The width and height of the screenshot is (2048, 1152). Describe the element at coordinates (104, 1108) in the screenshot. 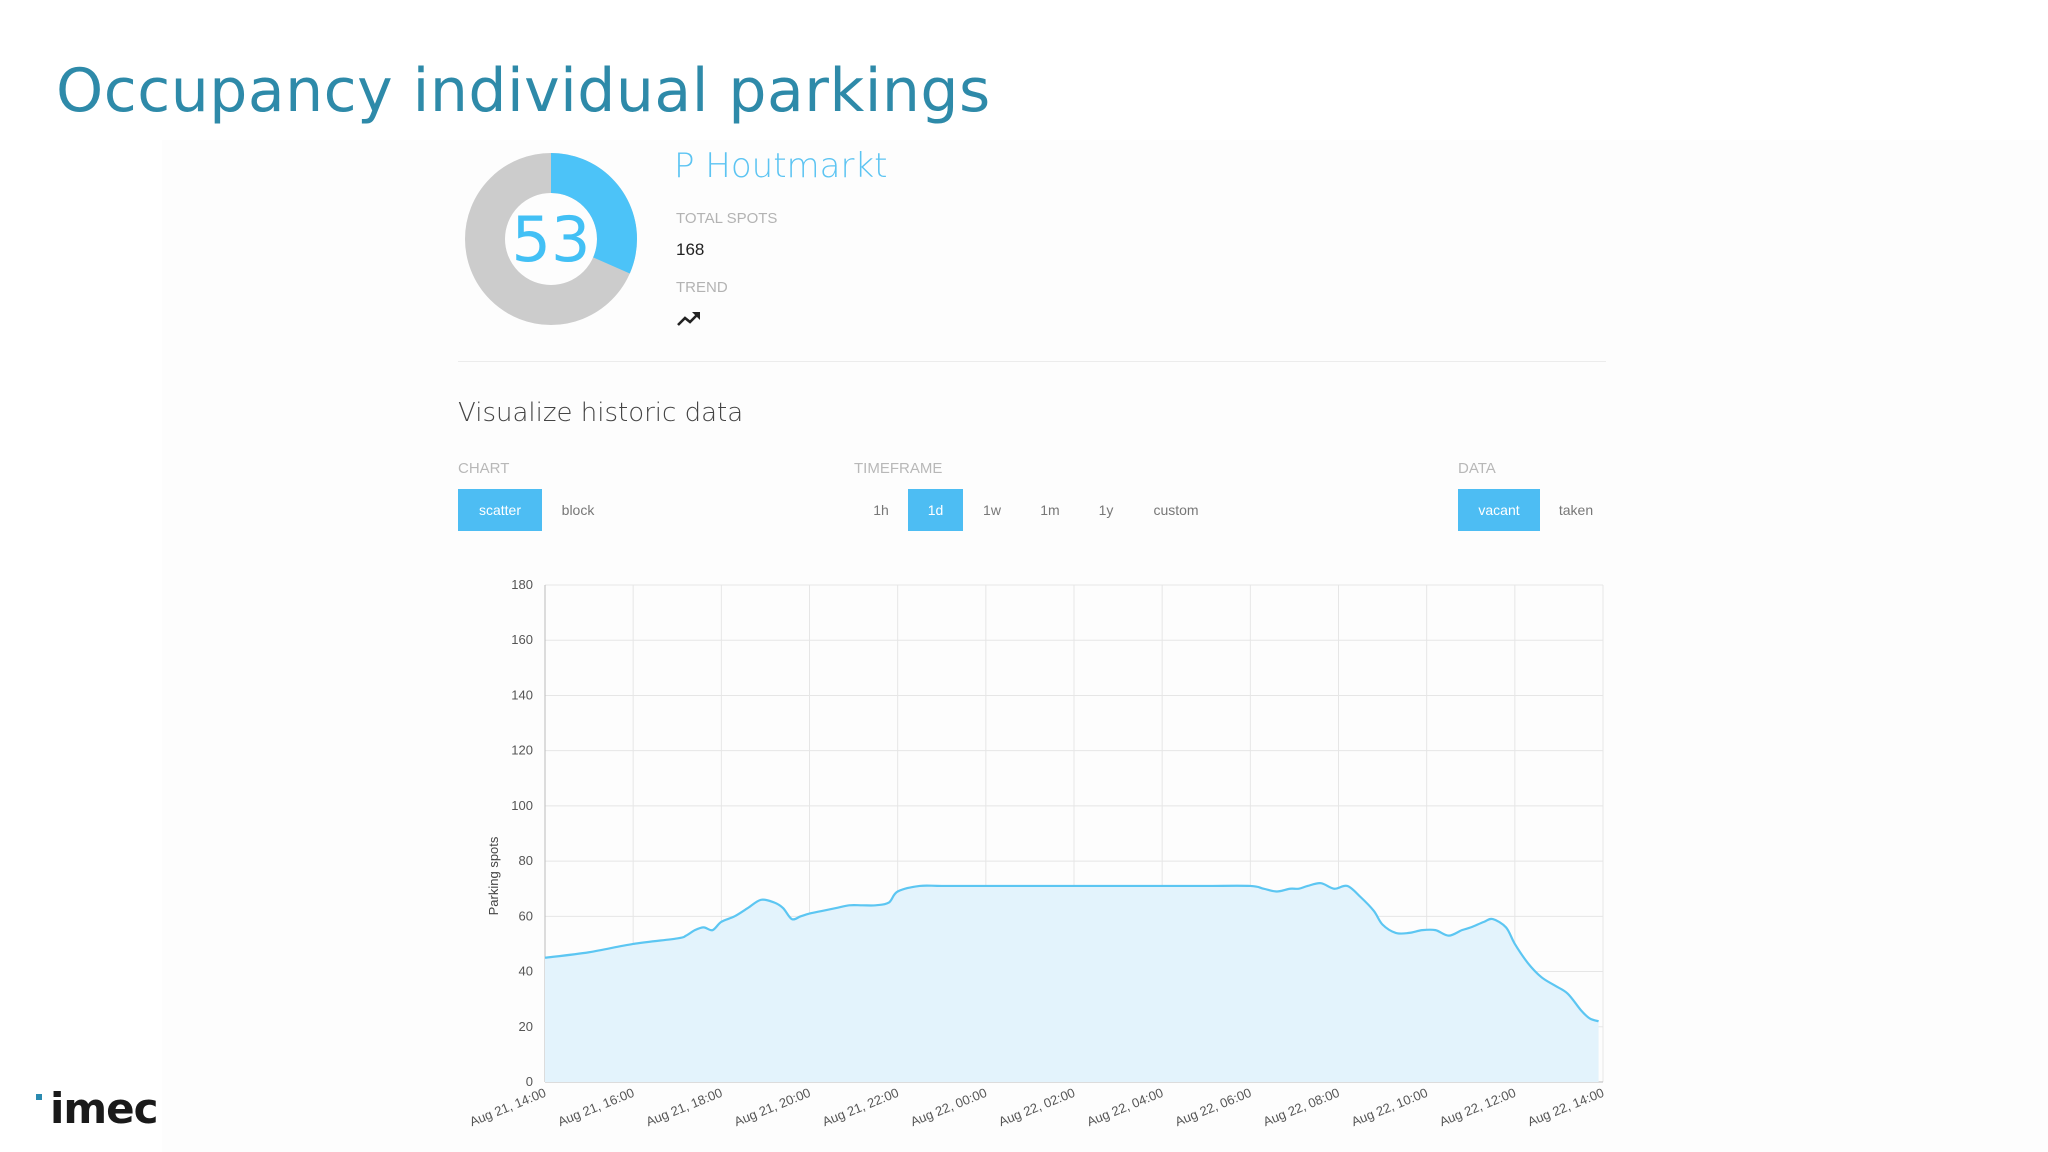

I see `logo-text: imec` at that location.